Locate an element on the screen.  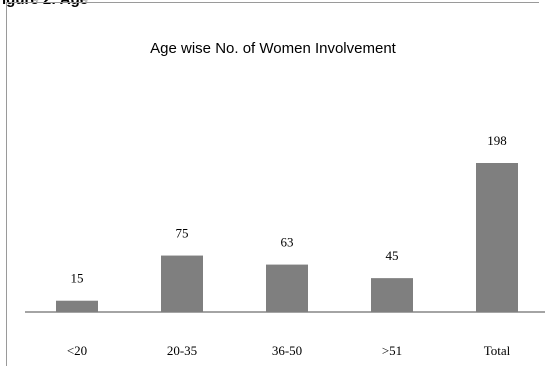
tick-label-51: >51 is located at coordinates (392, 350).